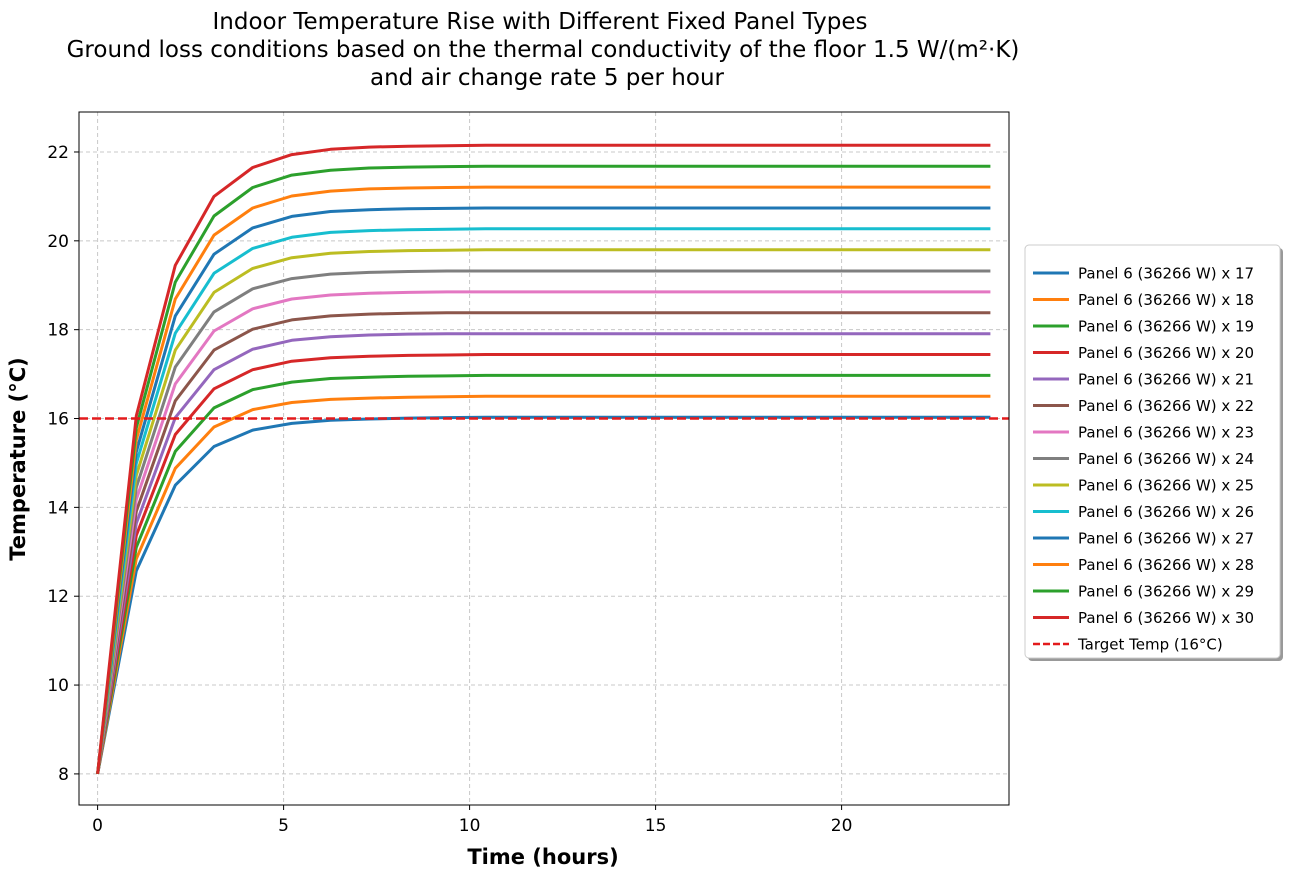  I want to click on legend-entry-13: Panel 6 (36266 W) x 29, so click(1143, 592).